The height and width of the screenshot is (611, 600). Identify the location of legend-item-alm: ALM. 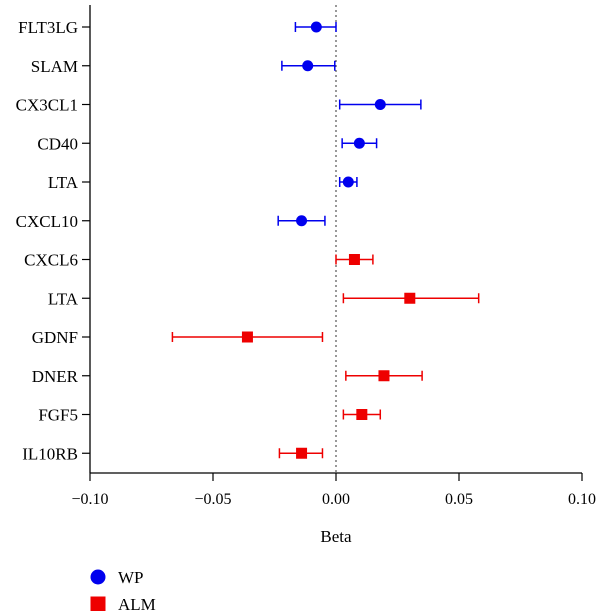
(123, 603).